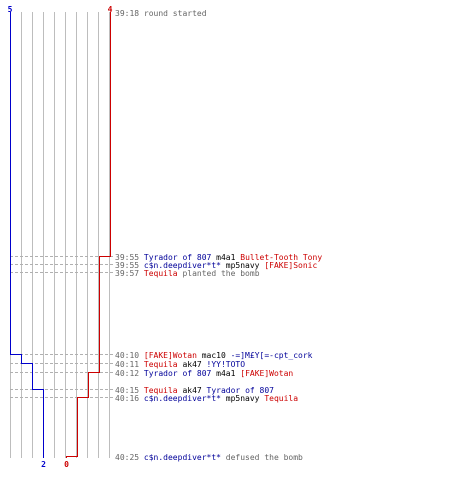  I want to click on blue-start-count: 5, so click(10, 9).